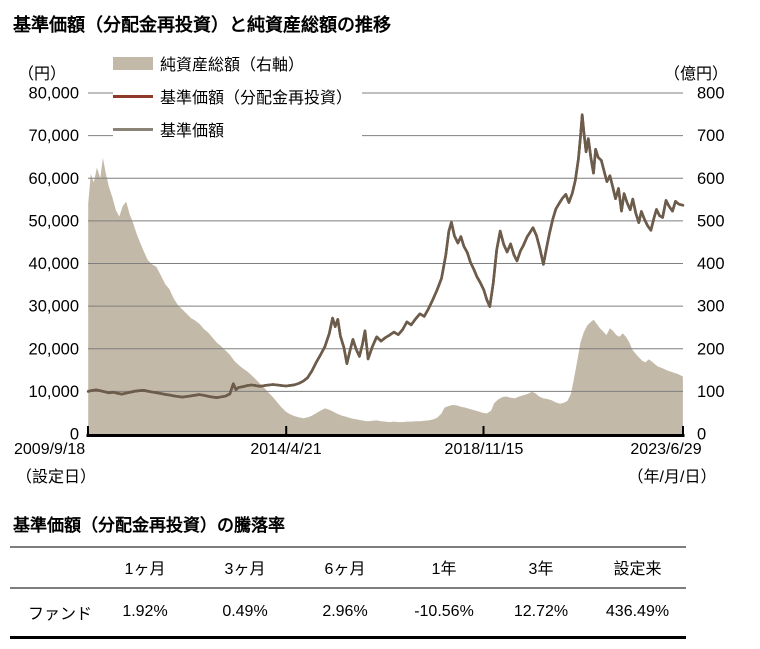 The height and width of the screenshot is (649, 760). I want to click on returns-header-inception: 設定来, so click(637, 568).